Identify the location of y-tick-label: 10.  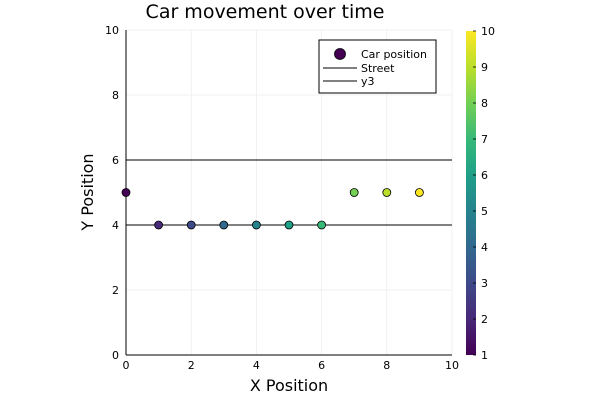
(112, 30).